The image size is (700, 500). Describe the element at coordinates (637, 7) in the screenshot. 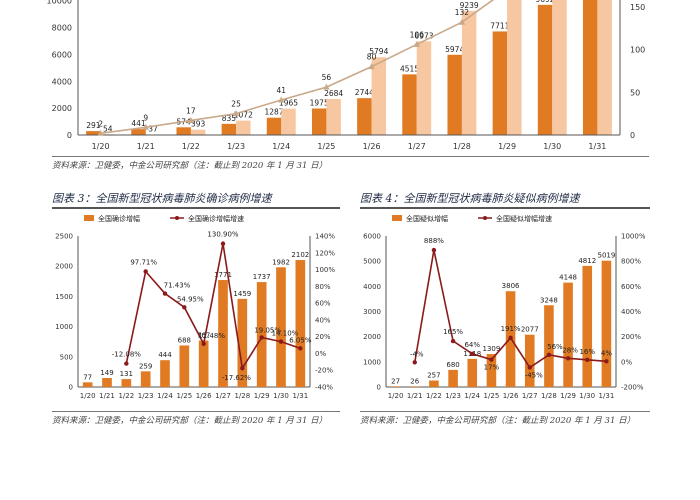

I see `y2-tick-label: 150` at that location.